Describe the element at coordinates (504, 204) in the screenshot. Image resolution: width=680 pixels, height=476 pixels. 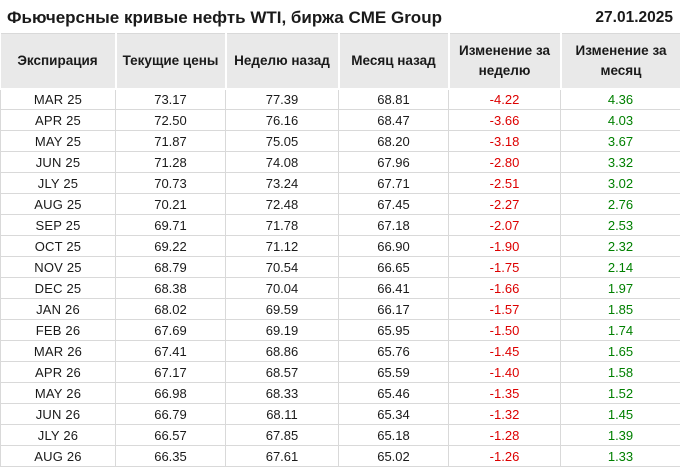
I see `cell-week_change: -2.27` at that location.